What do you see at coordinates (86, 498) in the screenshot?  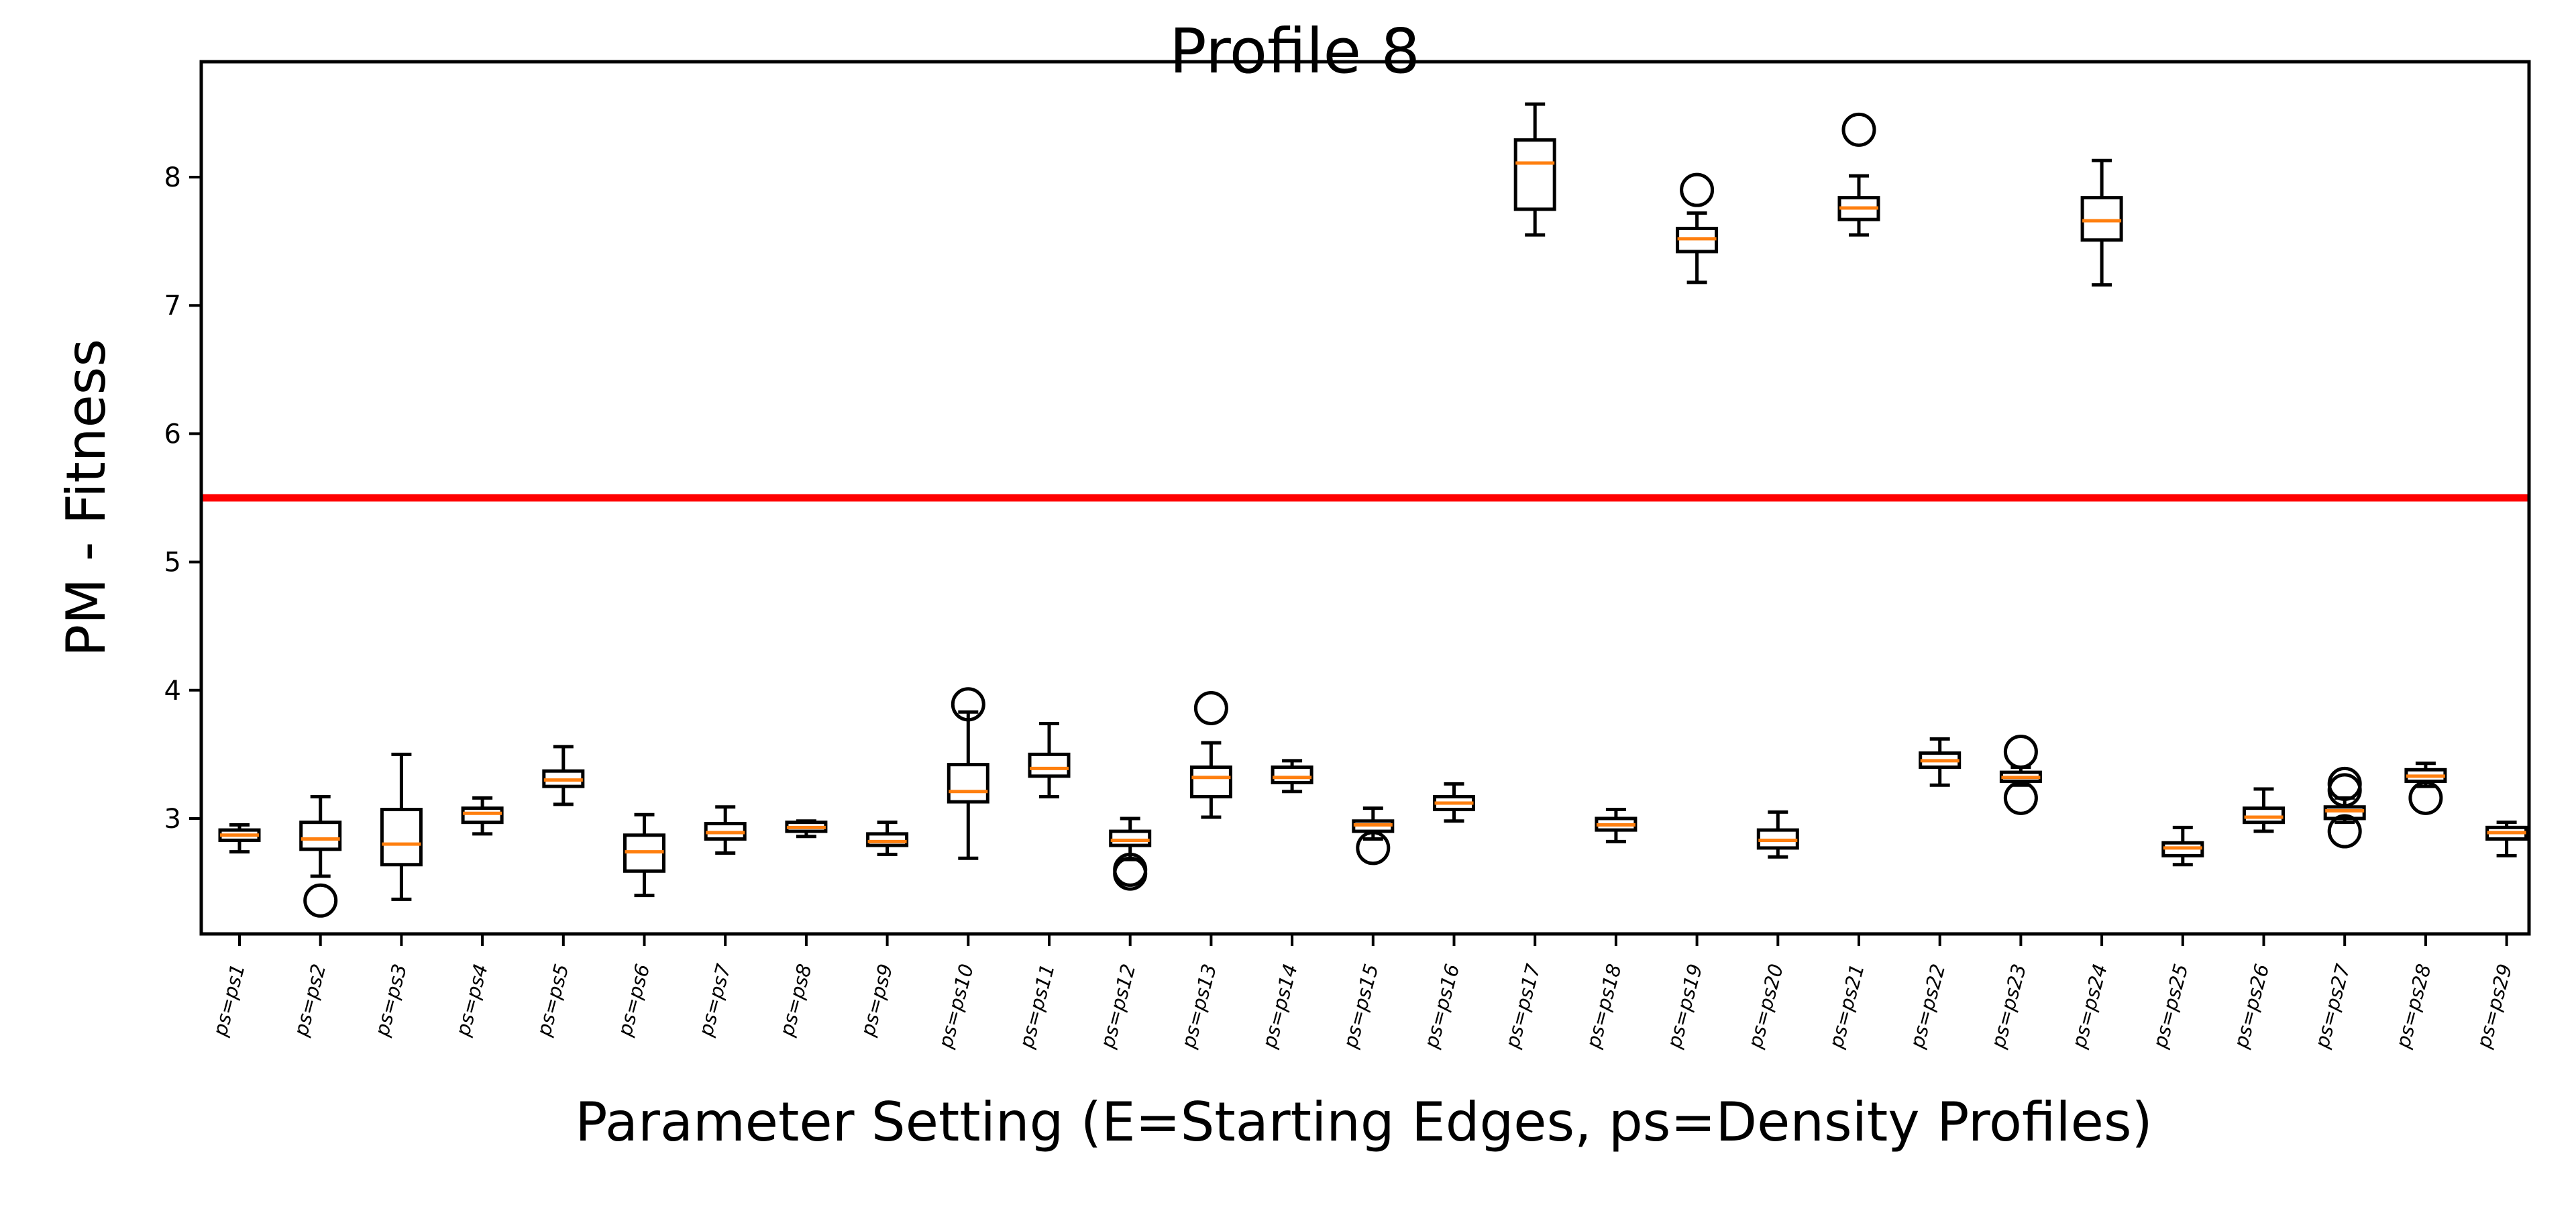 I see `y-axis-label: PM - Fitness` at bounding box center [86, 498].